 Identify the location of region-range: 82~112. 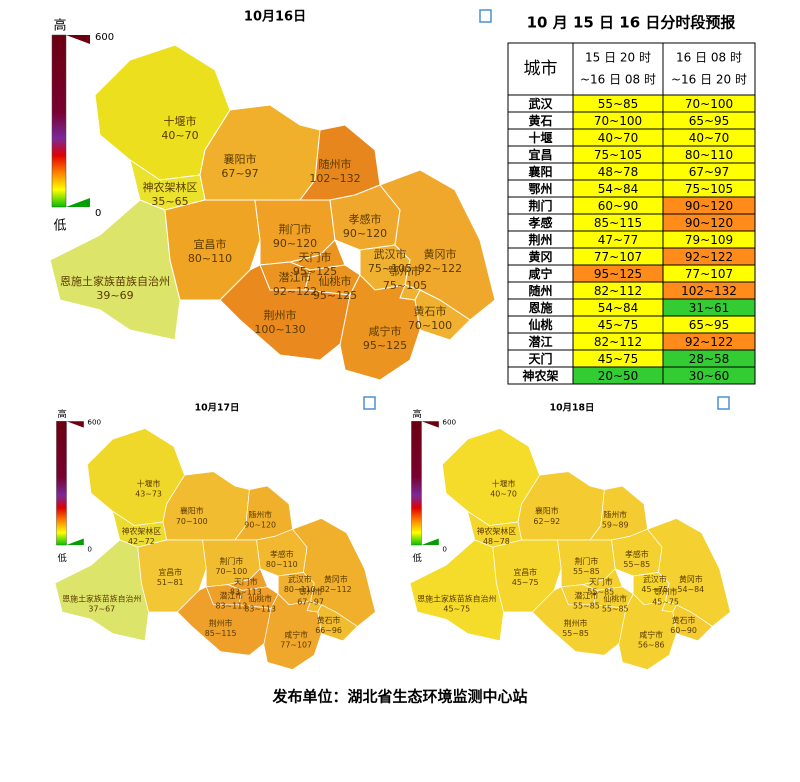
(336, 589).